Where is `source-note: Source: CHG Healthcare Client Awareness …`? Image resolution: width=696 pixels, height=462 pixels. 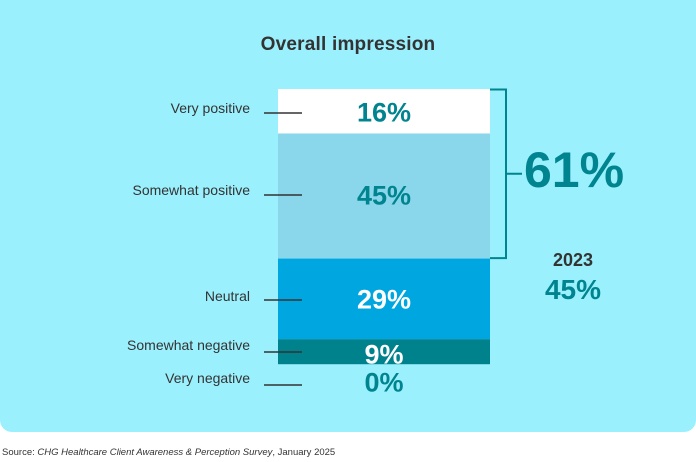 source-note: Source: CHG Healthcare Client Awareness … is located at coordinates (169, 452).